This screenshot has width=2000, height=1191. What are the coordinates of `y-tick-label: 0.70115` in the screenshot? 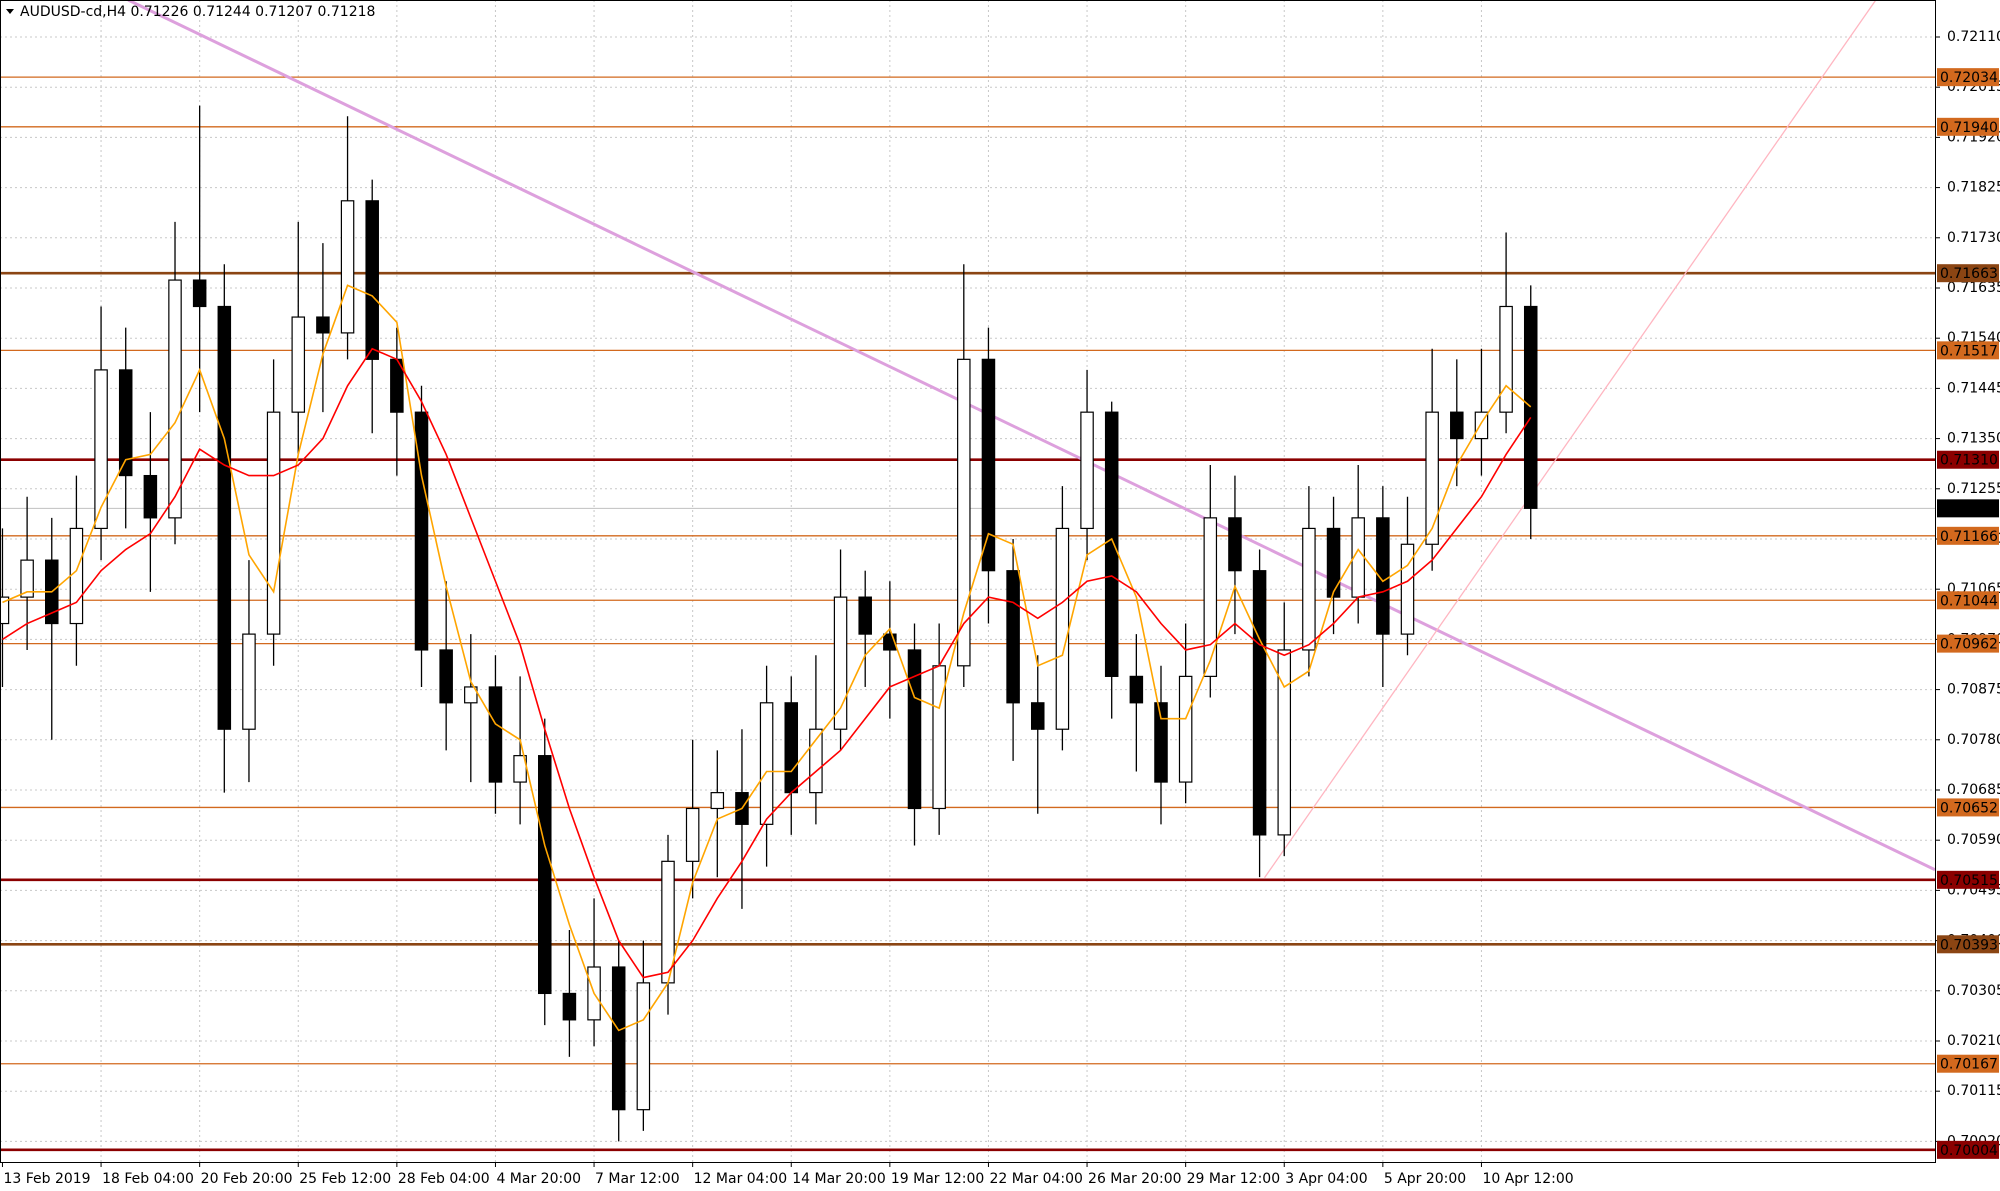 It's located at (1973, 1091).